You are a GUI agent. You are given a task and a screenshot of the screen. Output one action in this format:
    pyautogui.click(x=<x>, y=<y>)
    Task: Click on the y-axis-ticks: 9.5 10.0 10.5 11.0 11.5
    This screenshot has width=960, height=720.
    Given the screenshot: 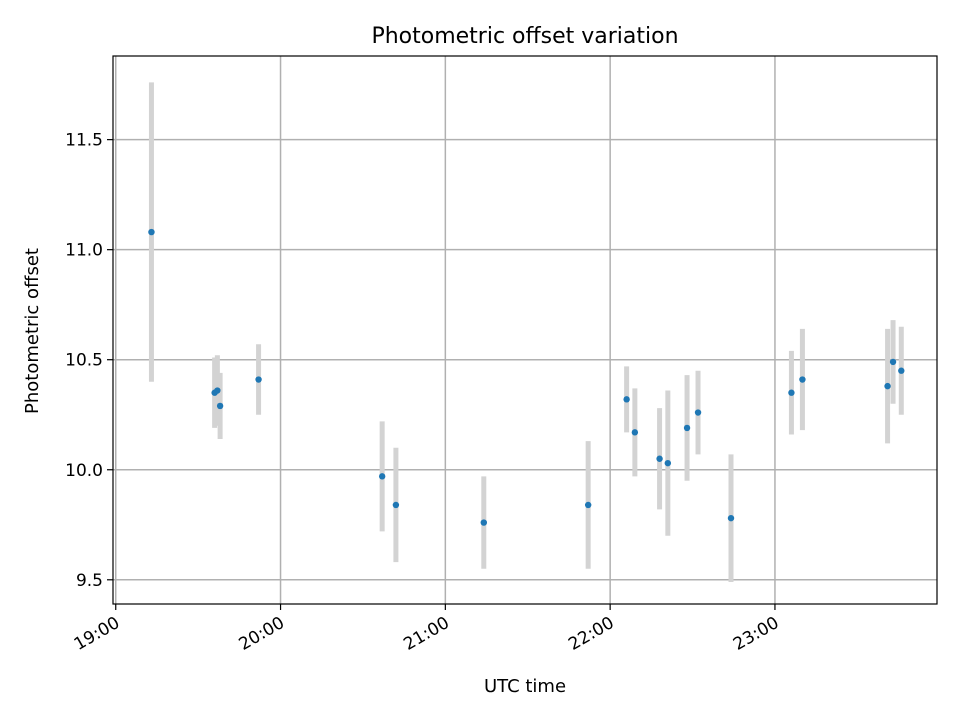 What is the action you would take?
    pyautogui.click(x=89, y=361)
    